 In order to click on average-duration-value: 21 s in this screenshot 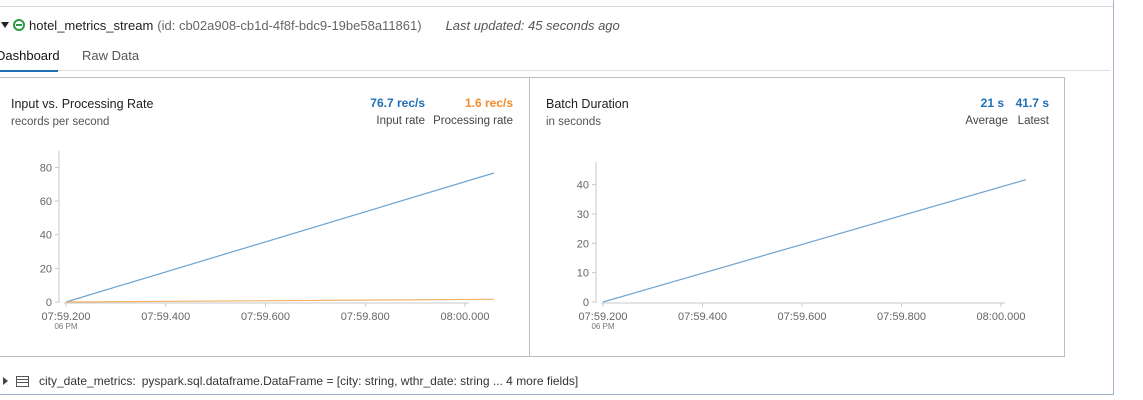, I will do `click(992, 103)`.